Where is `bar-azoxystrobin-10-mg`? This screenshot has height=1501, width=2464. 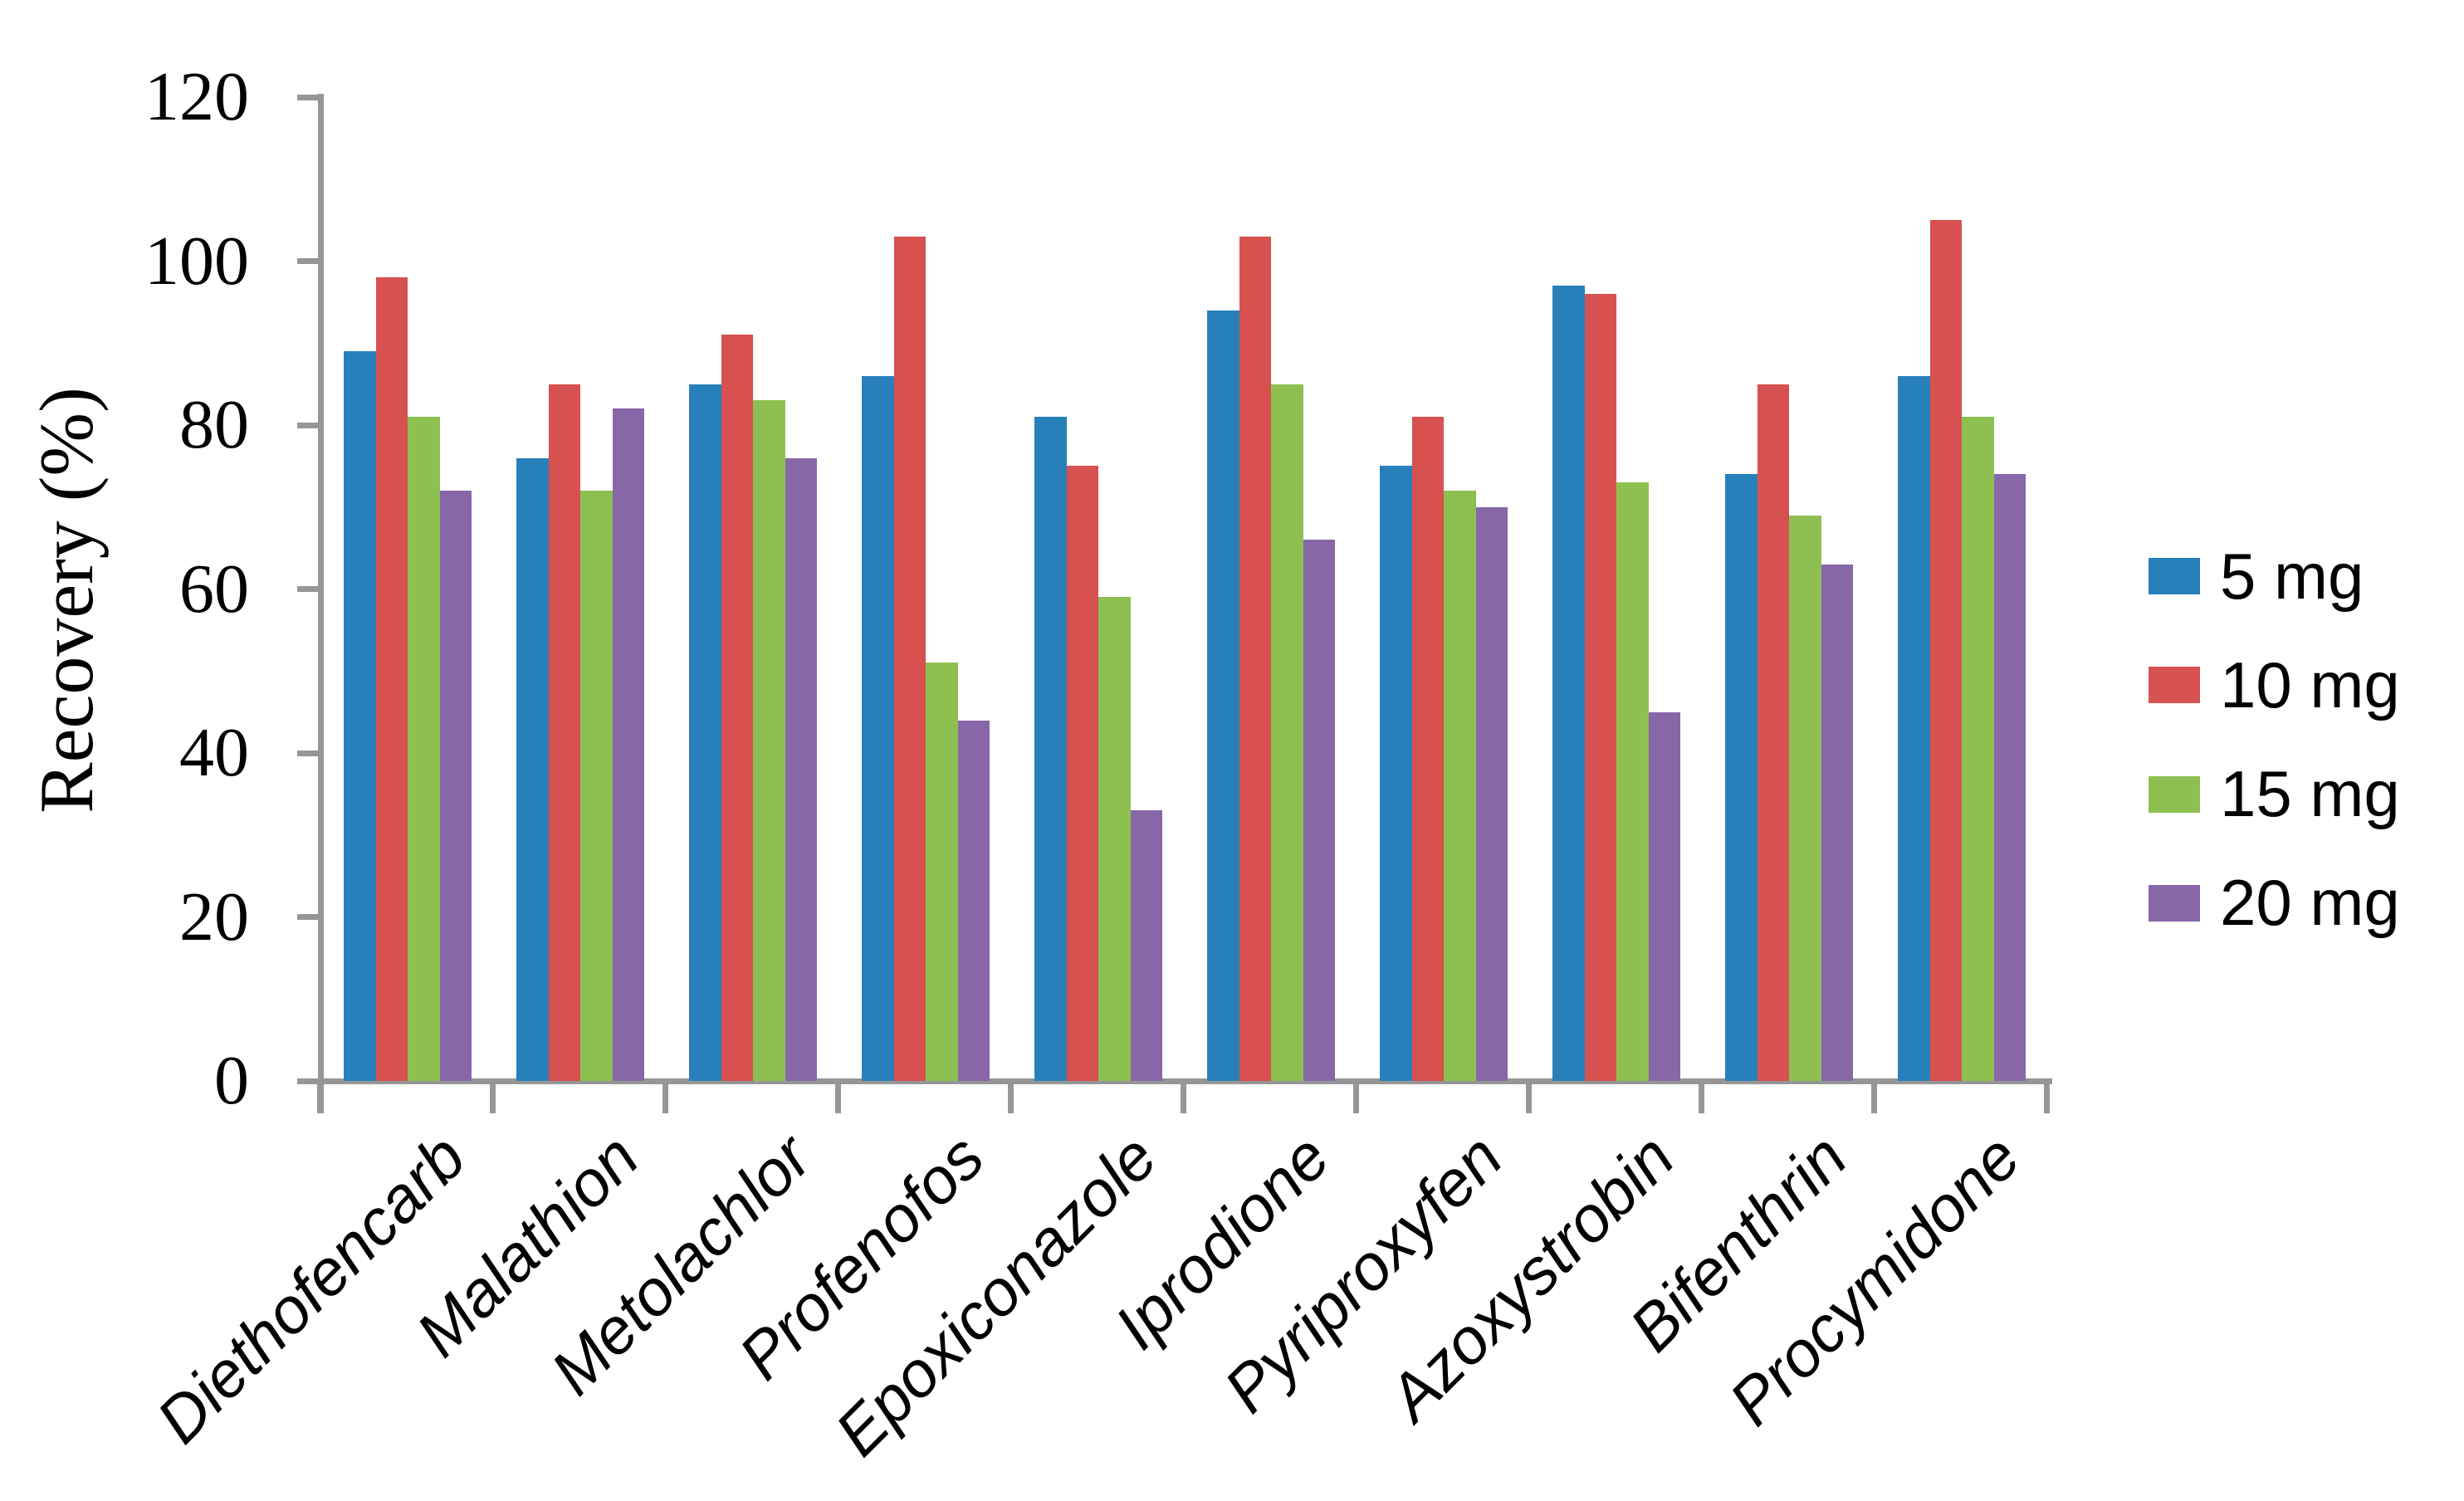
bar-azoxystrobin-10-mg is located at coordinates (1600, 688).